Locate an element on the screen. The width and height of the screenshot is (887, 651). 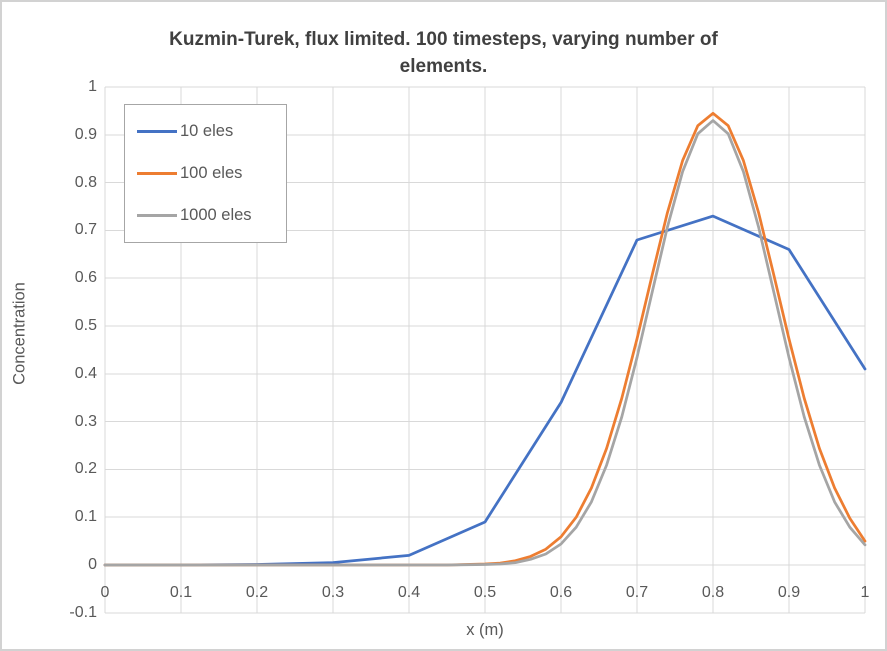
legend-item-label: 100 eles is located at coordinates (211, 172).